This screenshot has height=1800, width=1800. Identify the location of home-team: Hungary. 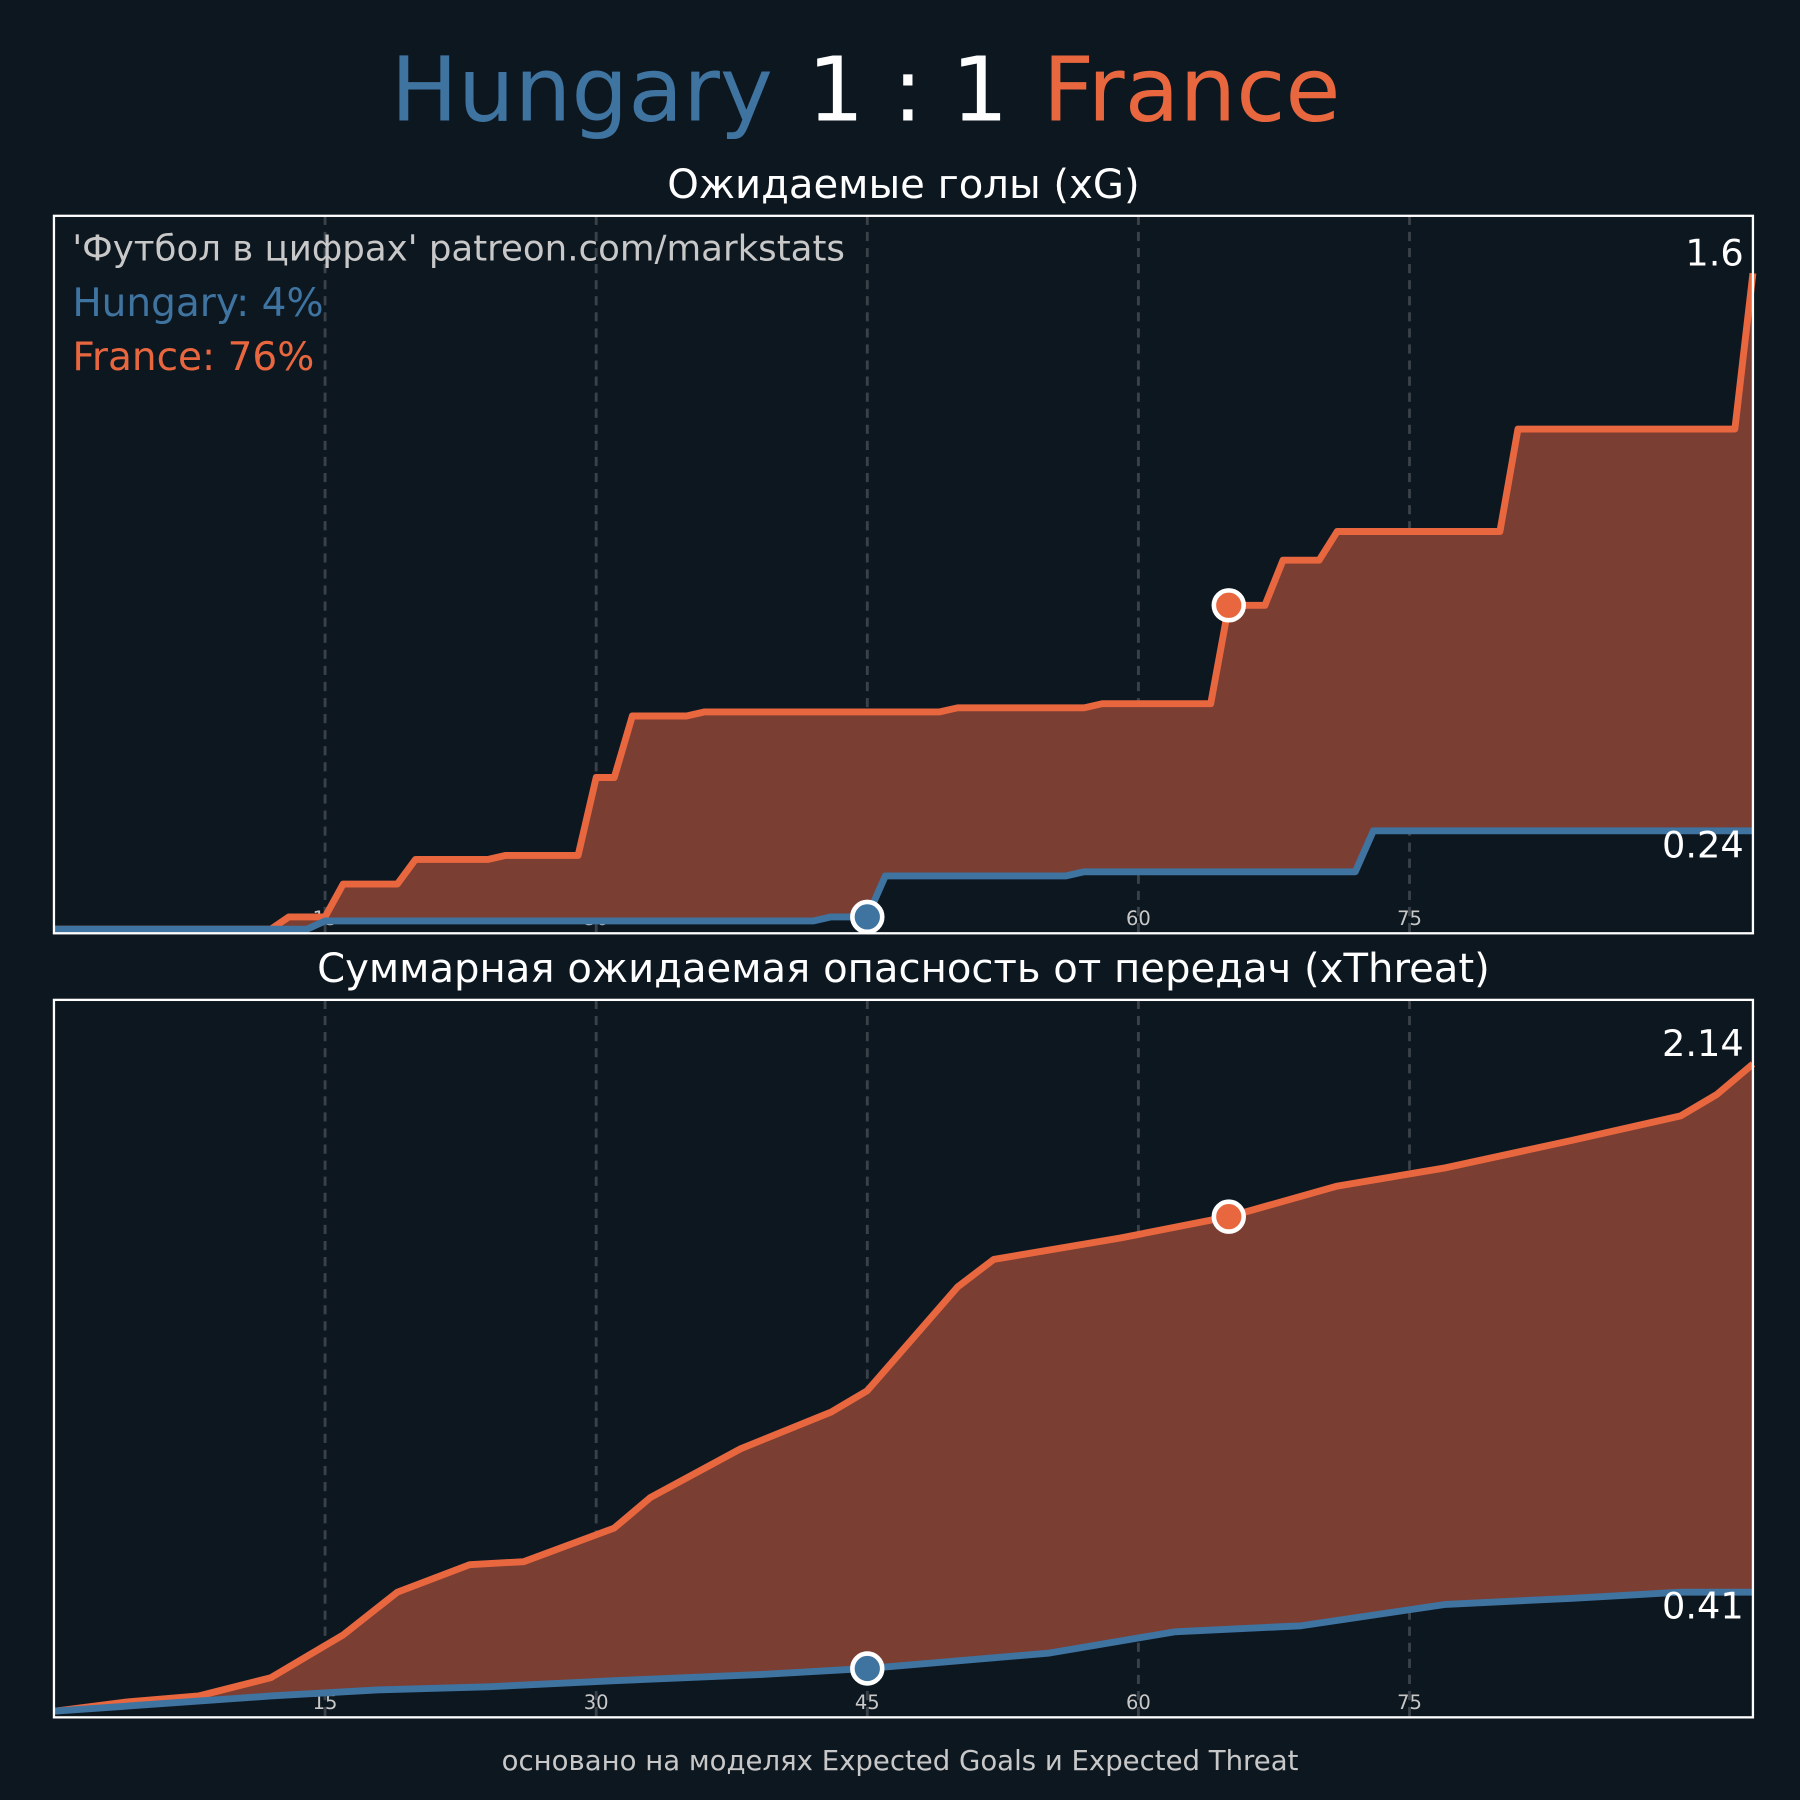
(582, 91).